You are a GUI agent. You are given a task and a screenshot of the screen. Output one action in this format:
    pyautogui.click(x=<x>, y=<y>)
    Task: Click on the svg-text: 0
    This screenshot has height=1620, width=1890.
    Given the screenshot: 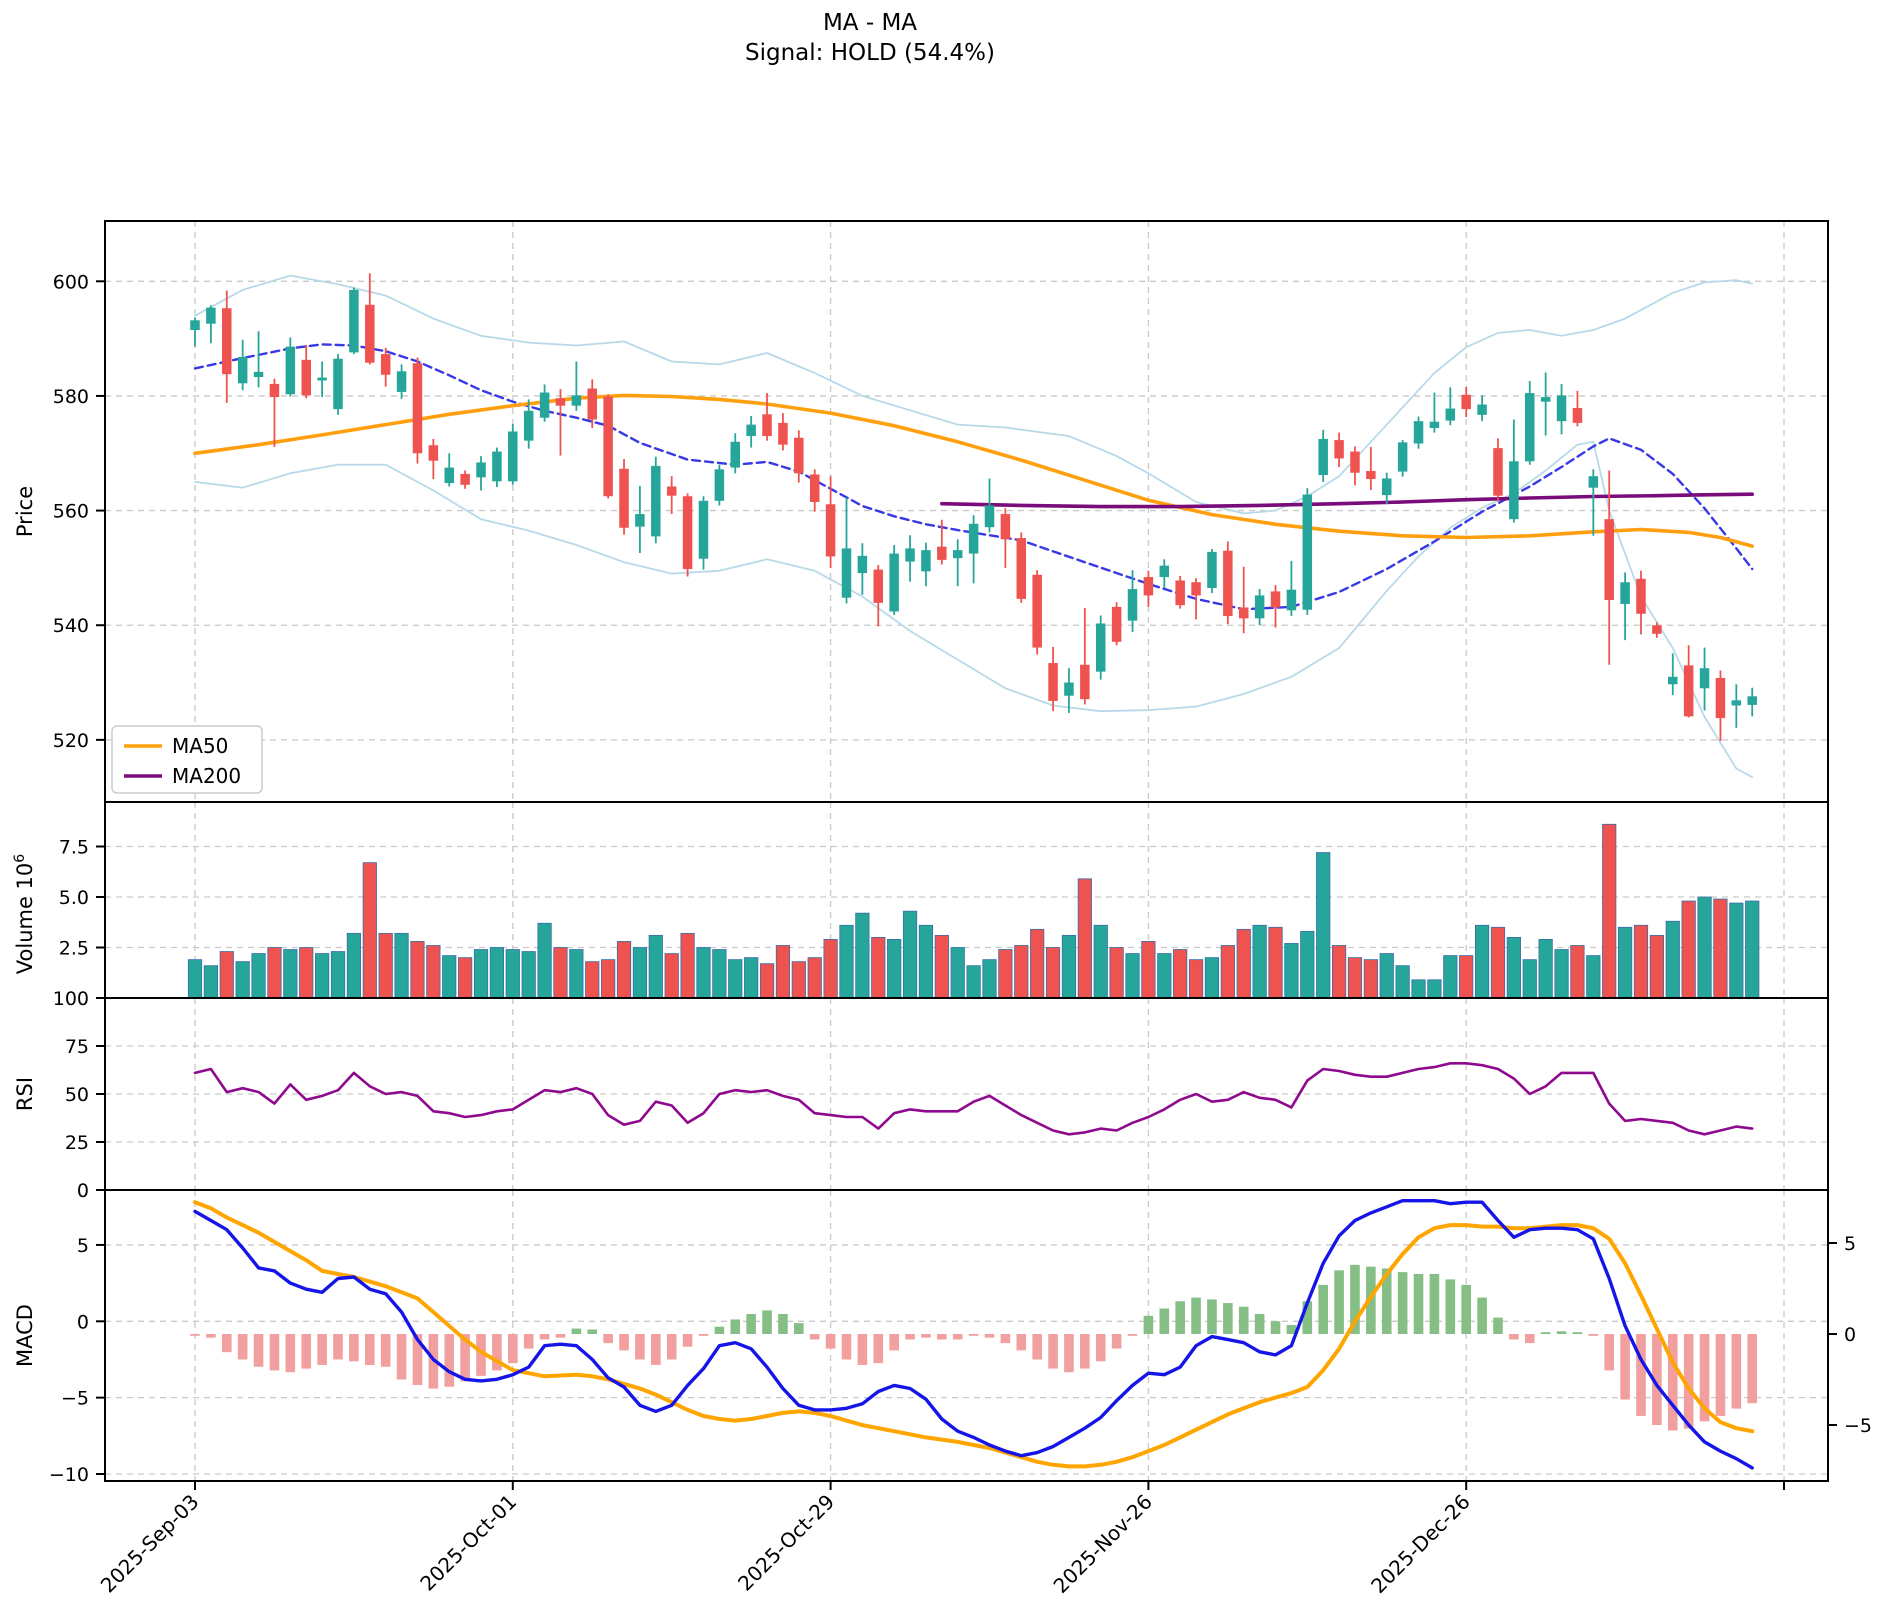 What is the action you would take?
    pyautogui.click(x=83, y=1191)
    